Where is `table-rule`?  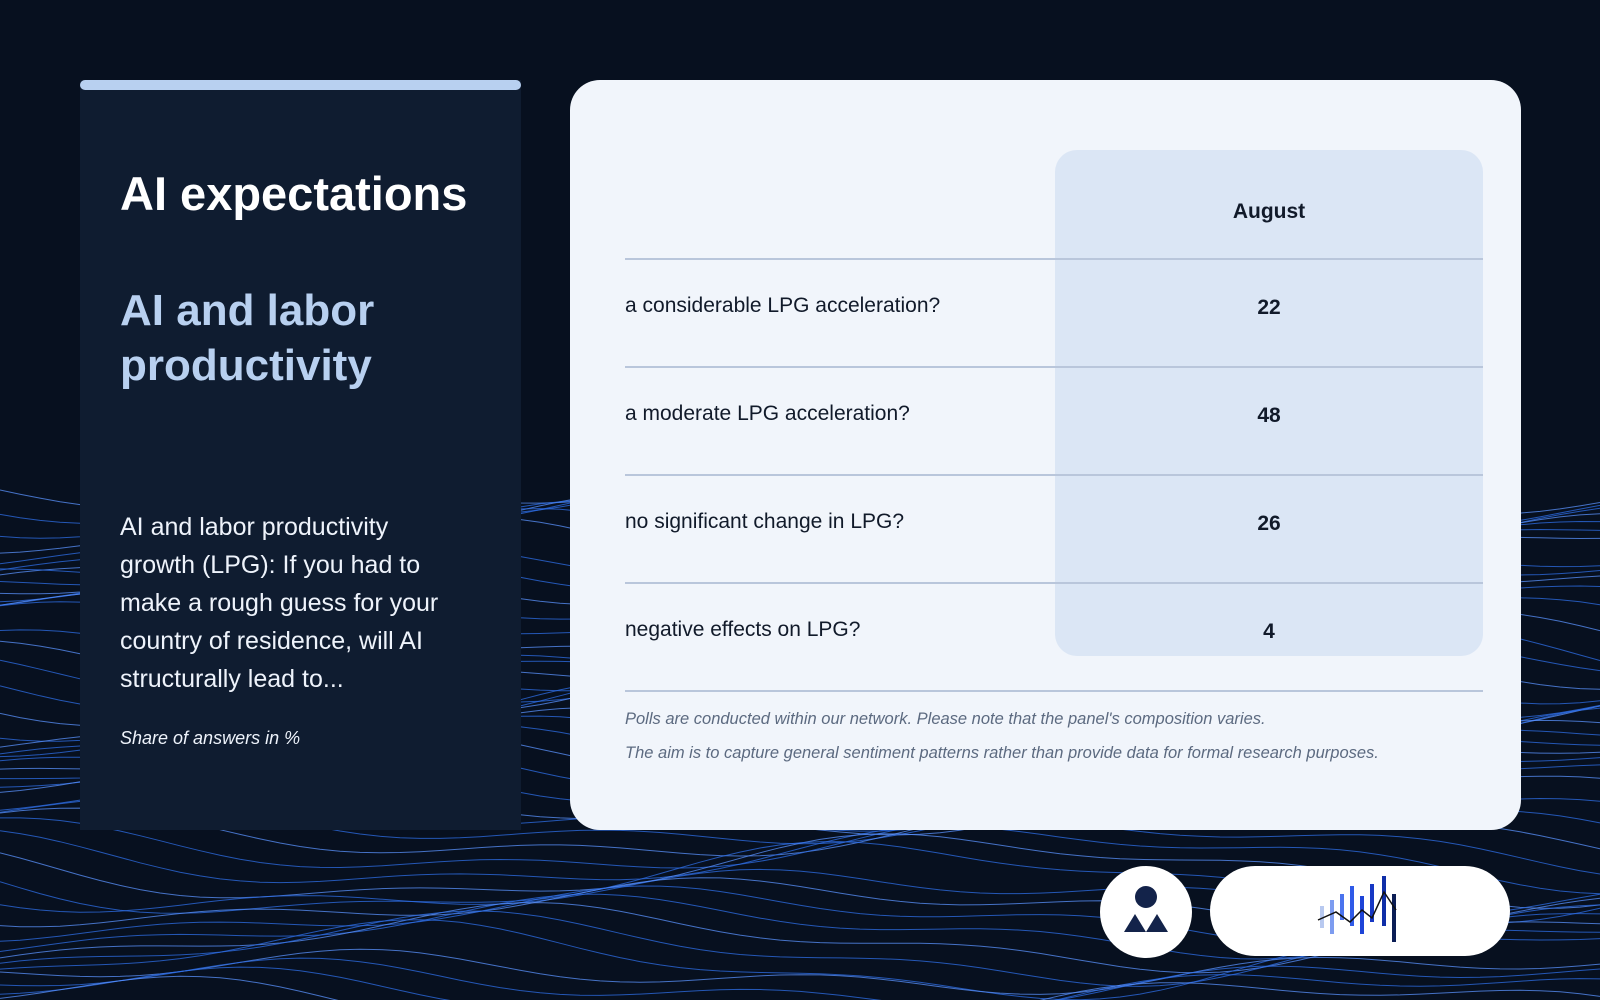
table-rule is located at coordinates (1054, 691).